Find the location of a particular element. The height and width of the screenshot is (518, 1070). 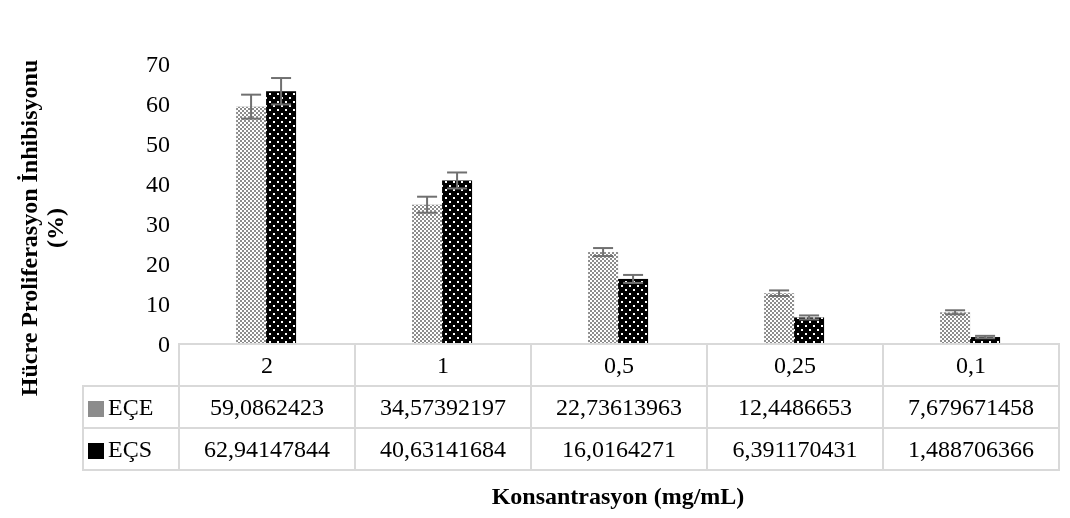

data-label: 62,94147844 is located at coordinates (267, 449).